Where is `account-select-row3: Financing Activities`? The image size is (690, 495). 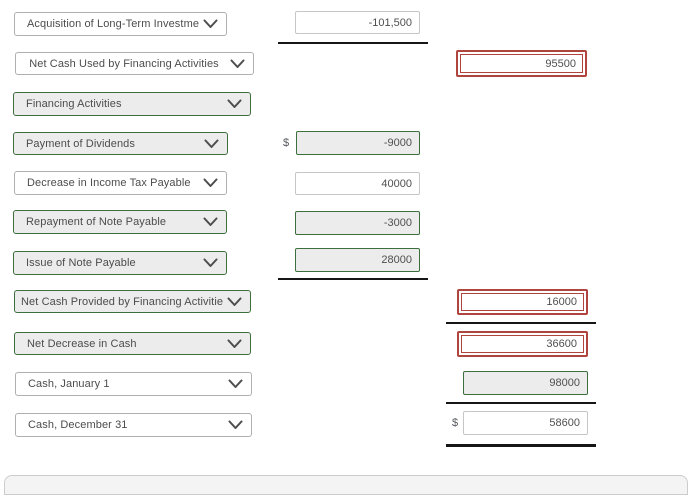 account-select-row3: Financing Activities is located at coordinates (132, 104).